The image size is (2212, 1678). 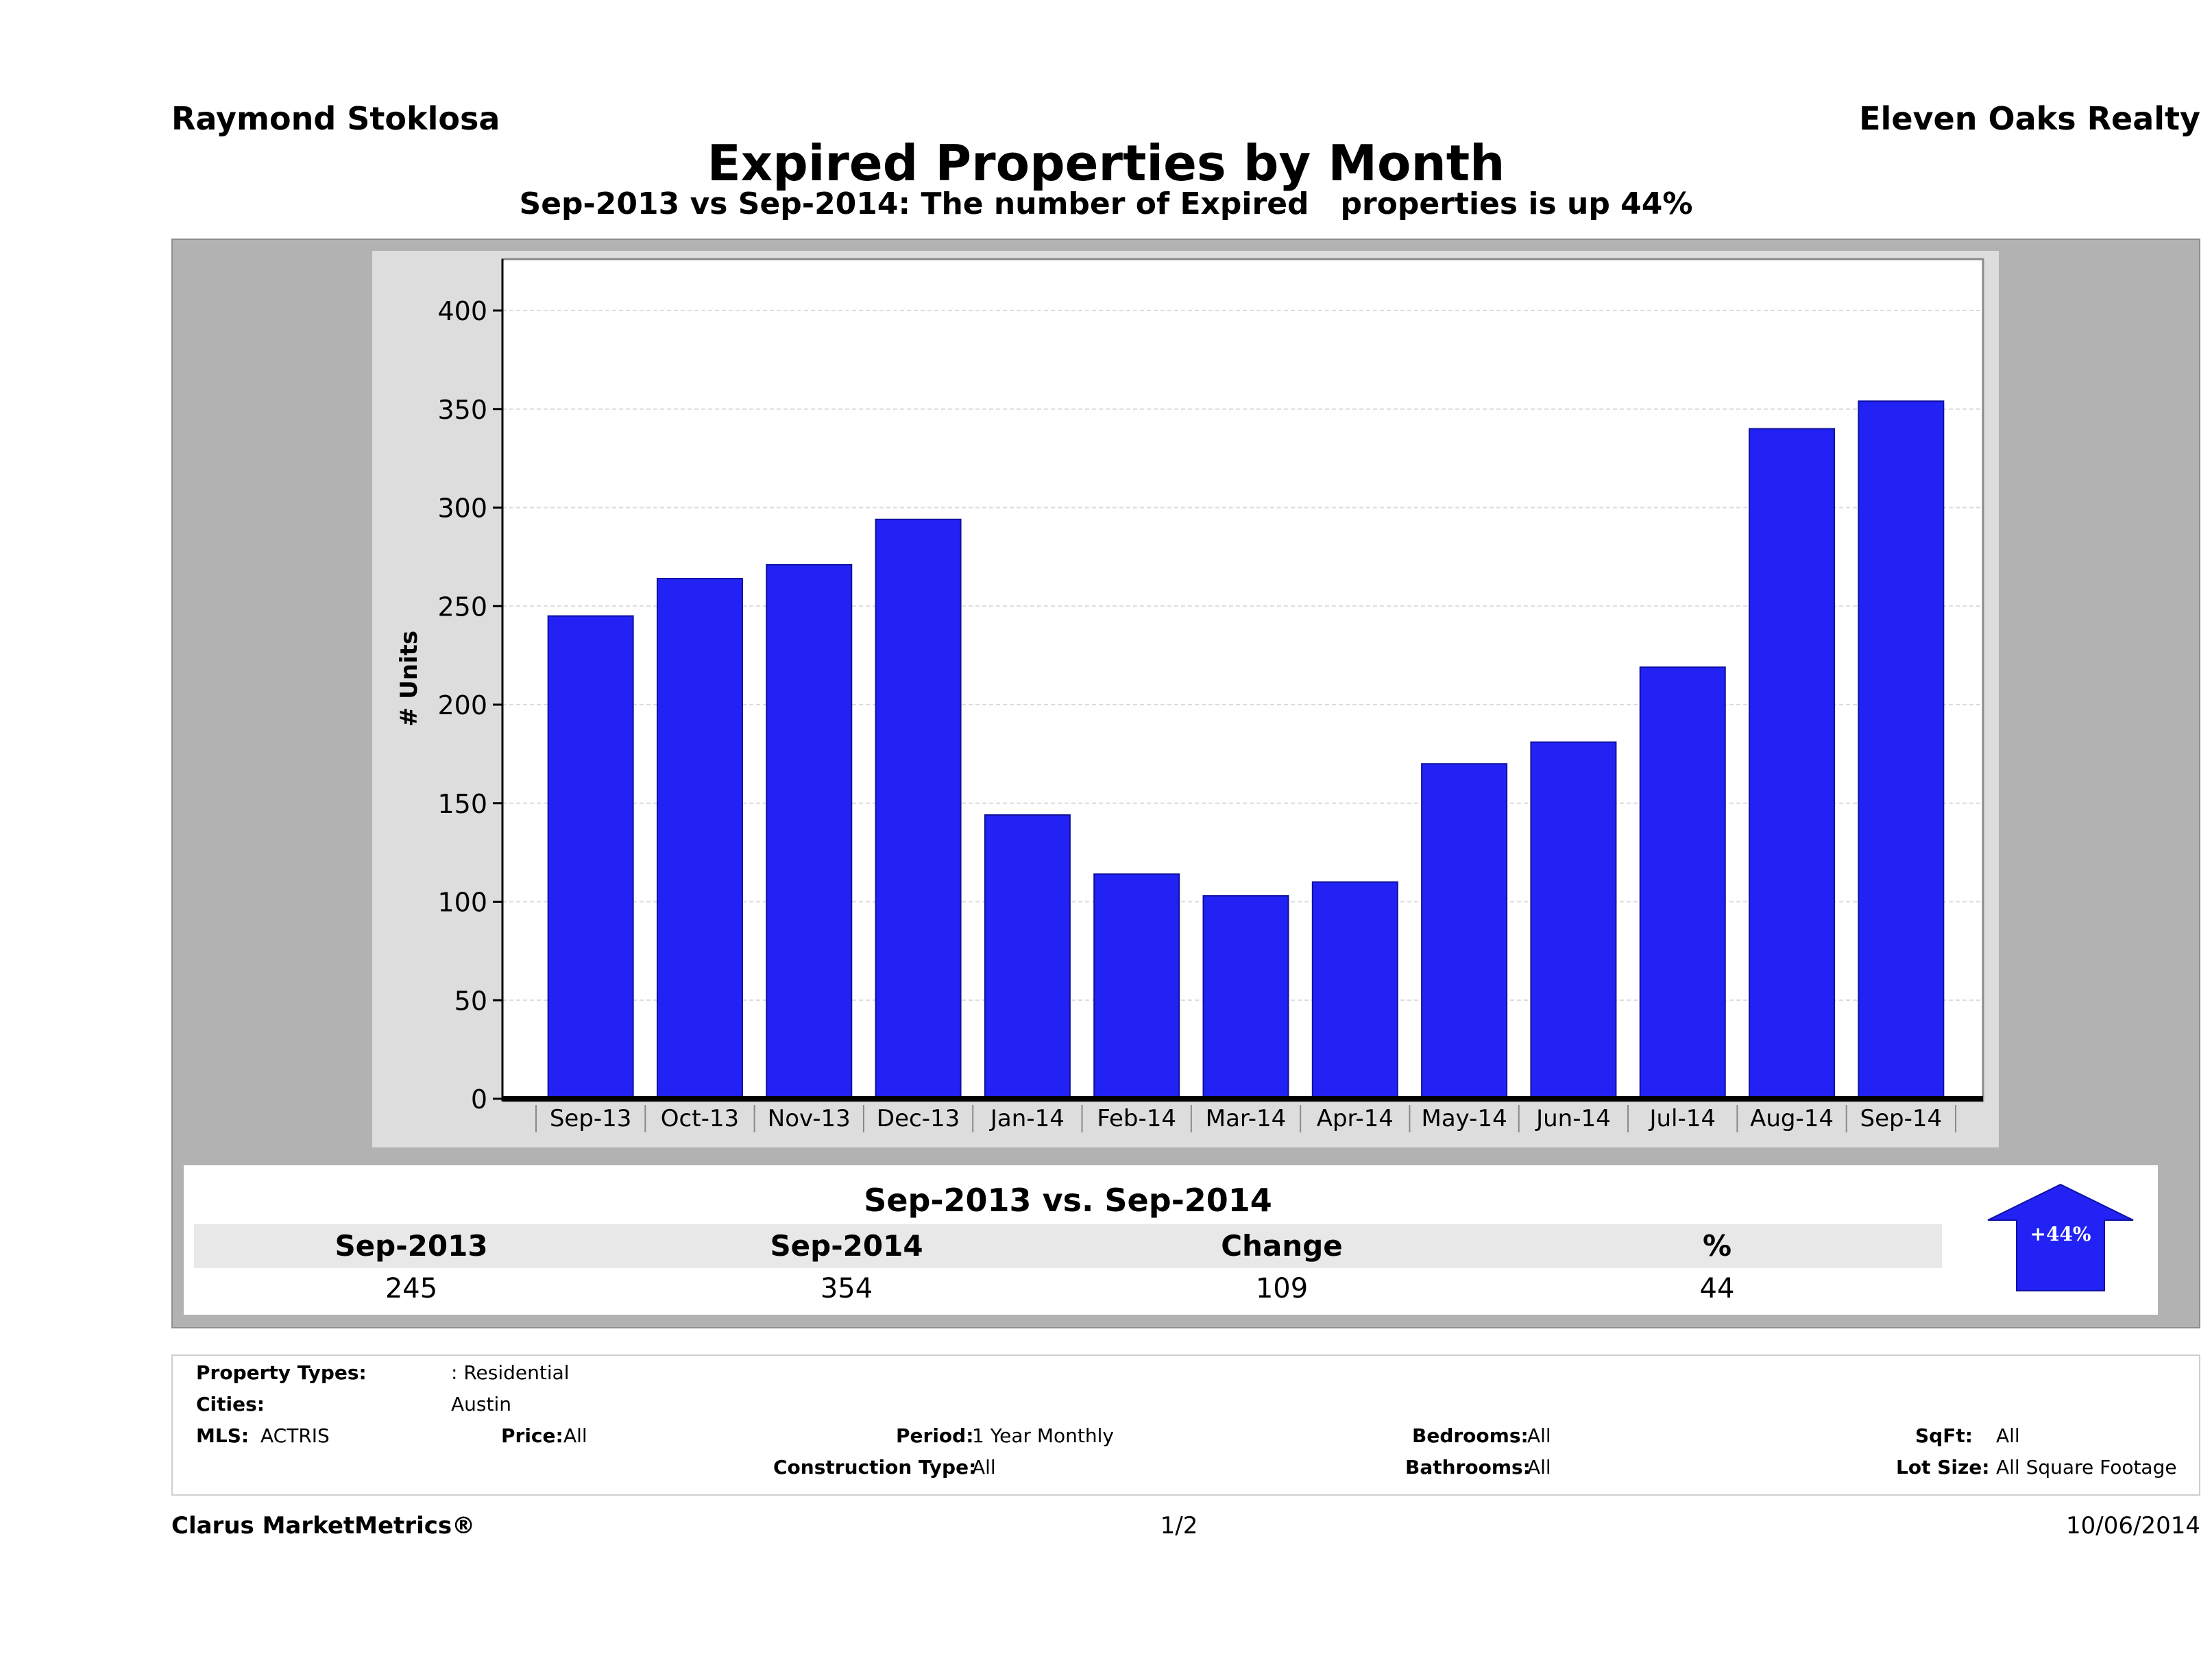 I want to click on x-tick-label: Oct-13, so click(x=700, y=1118).